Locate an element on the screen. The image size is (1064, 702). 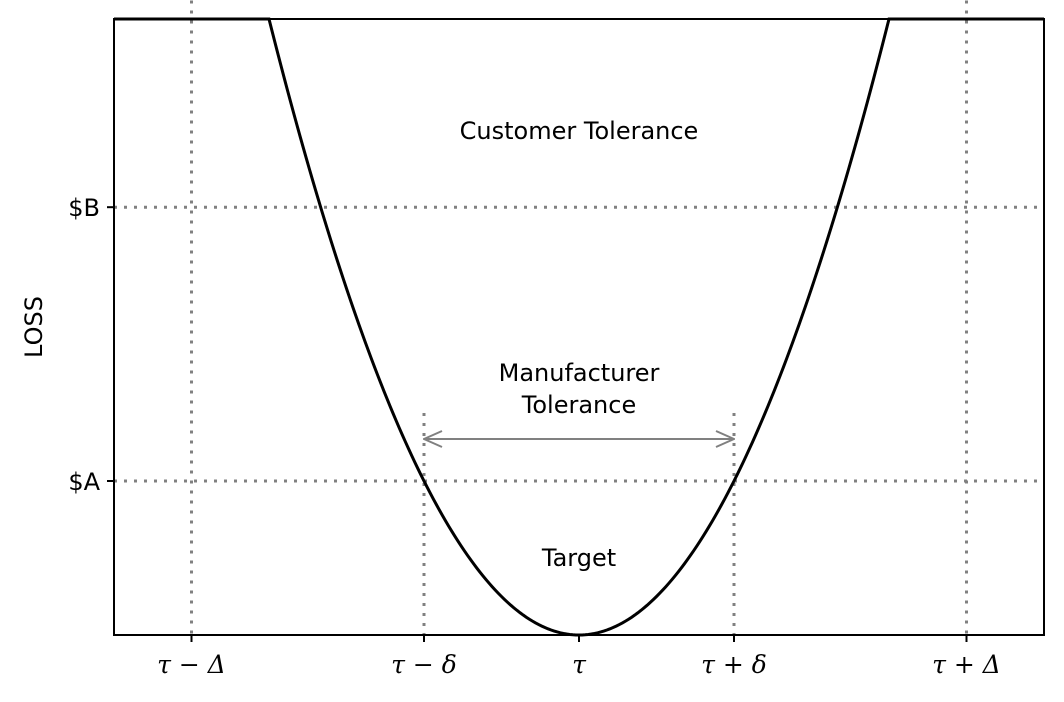
x-tick-label-1: τ − δ is located at coordinates (424, 664).